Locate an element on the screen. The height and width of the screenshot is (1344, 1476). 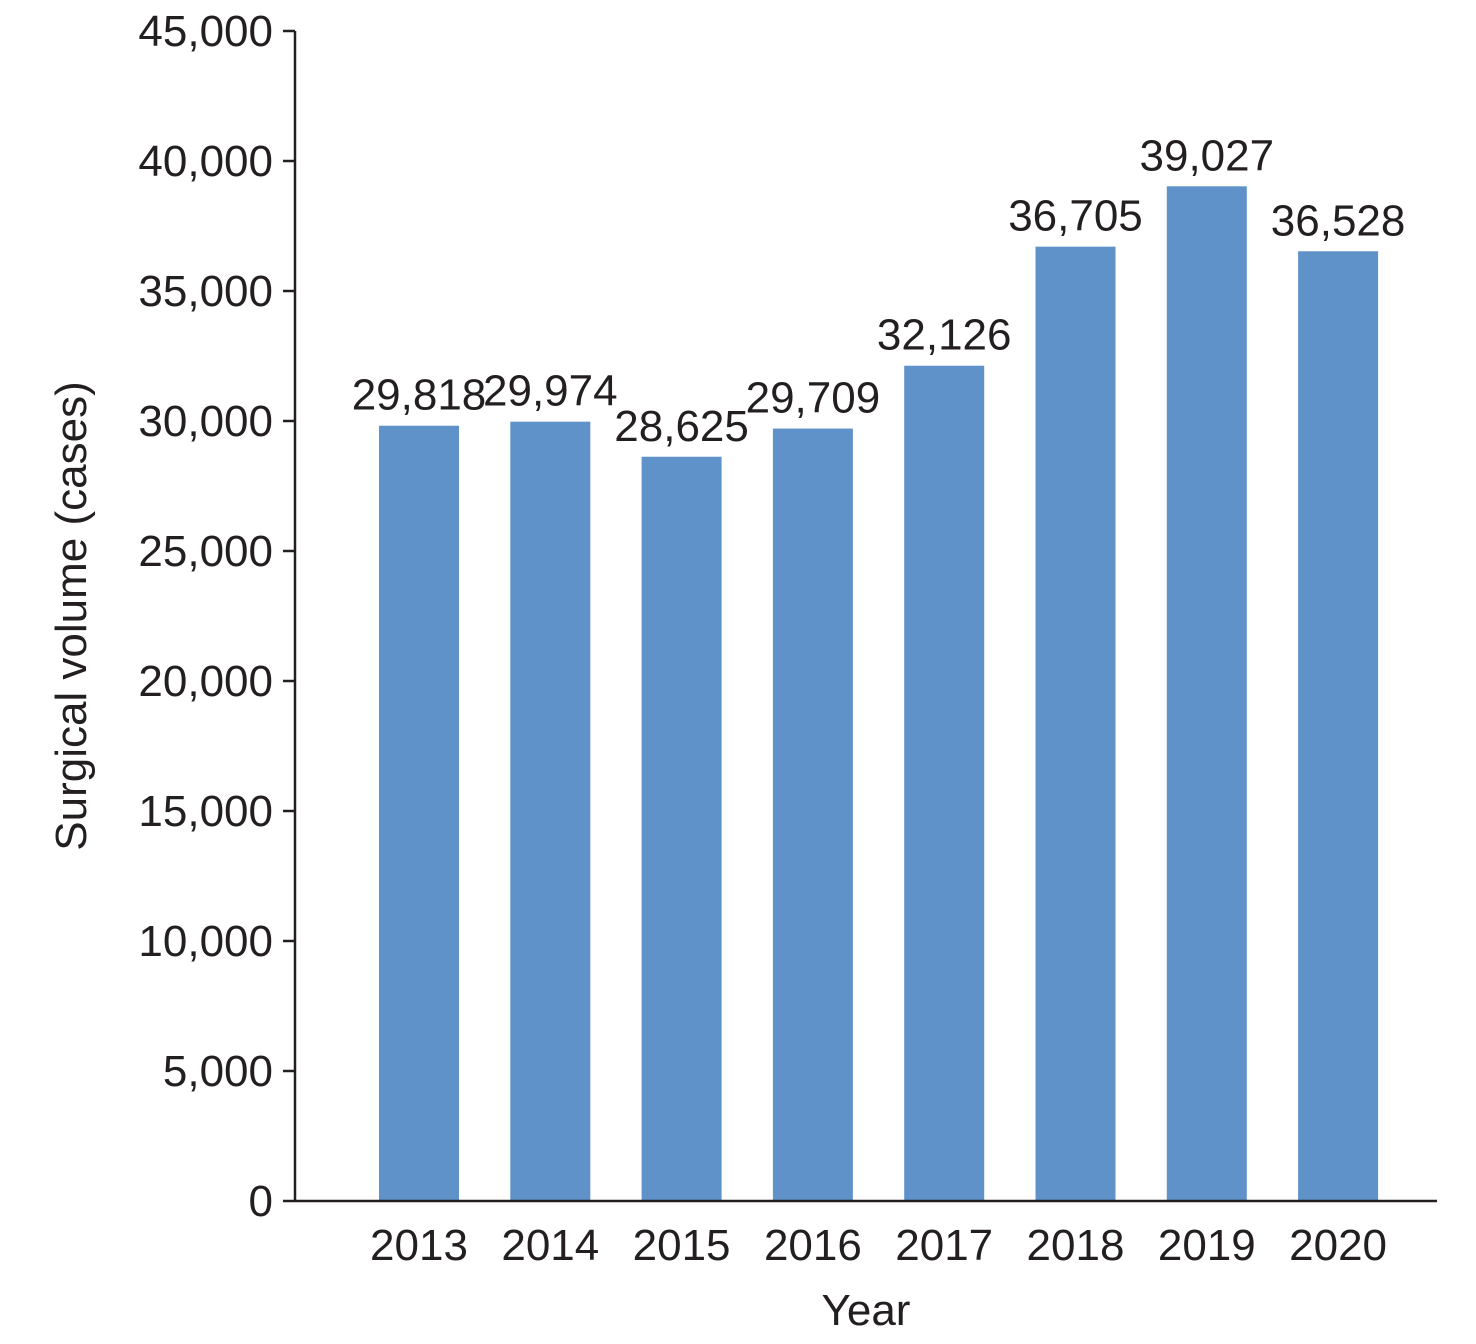
x-tick-label-2014: 2014 is located at coordinates (550, 1245).